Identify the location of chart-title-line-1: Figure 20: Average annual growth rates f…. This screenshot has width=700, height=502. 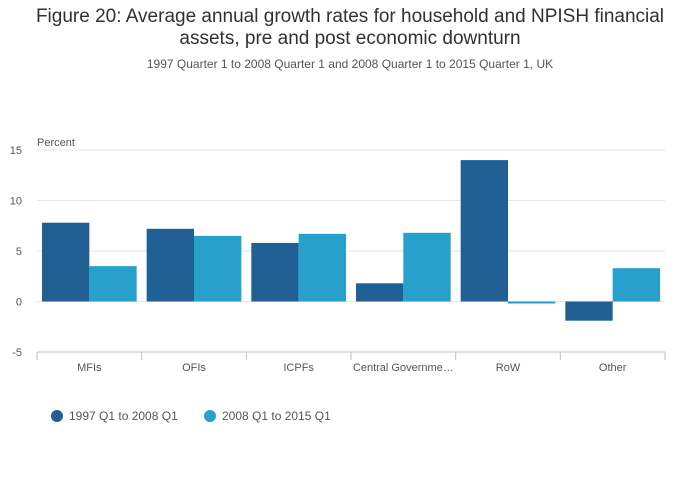
(350, 16).